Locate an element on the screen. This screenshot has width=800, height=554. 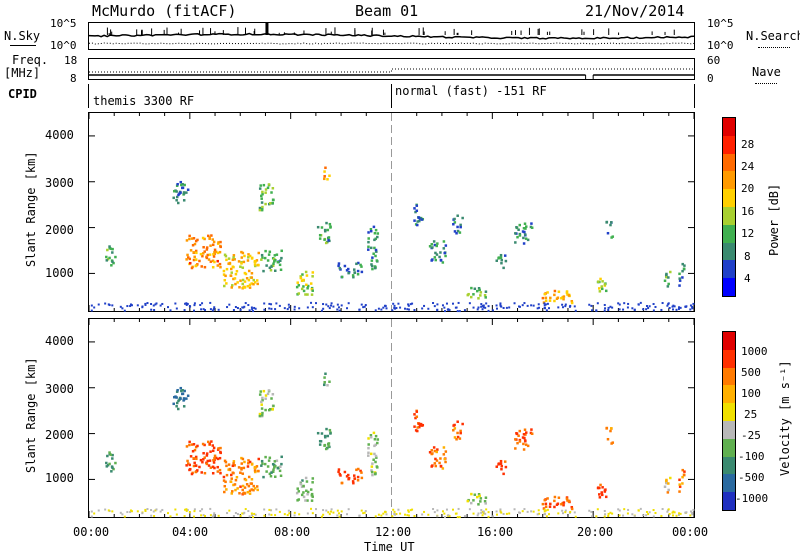
cpid-mode-divider is located at coordinates (391, 96).